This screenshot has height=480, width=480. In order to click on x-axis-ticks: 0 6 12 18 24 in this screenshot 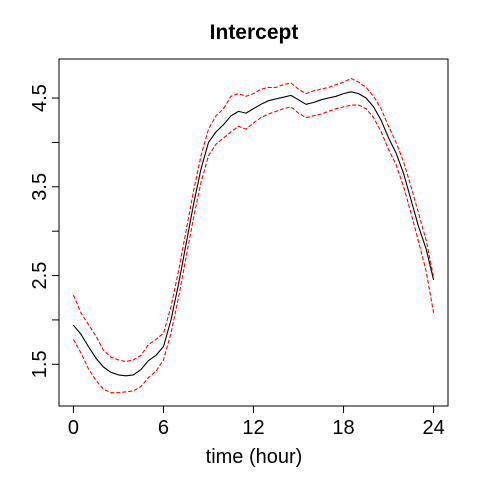, I will do `click(256, 422)`.